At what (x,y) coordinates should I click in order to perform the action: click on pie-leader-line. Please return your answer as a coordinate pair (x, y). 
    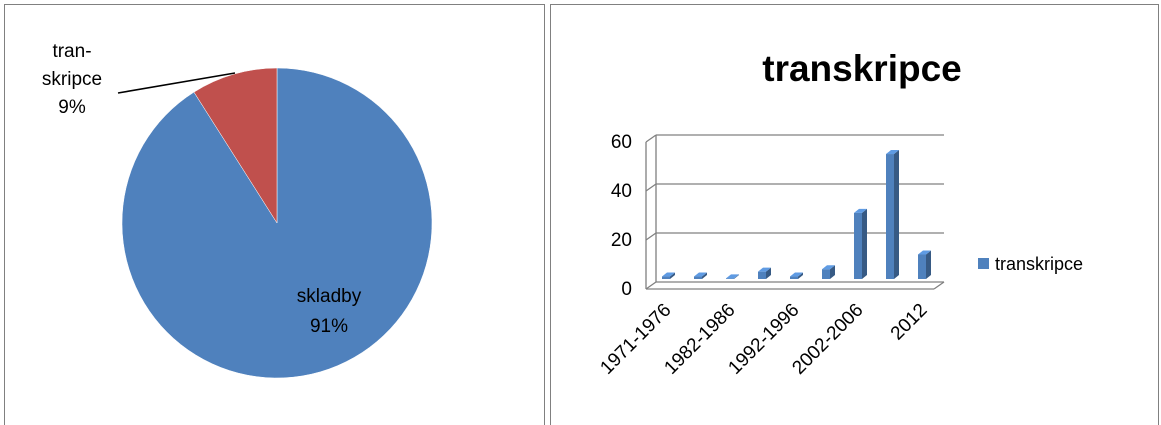
    Looking at the image, I should click on (176, 83).